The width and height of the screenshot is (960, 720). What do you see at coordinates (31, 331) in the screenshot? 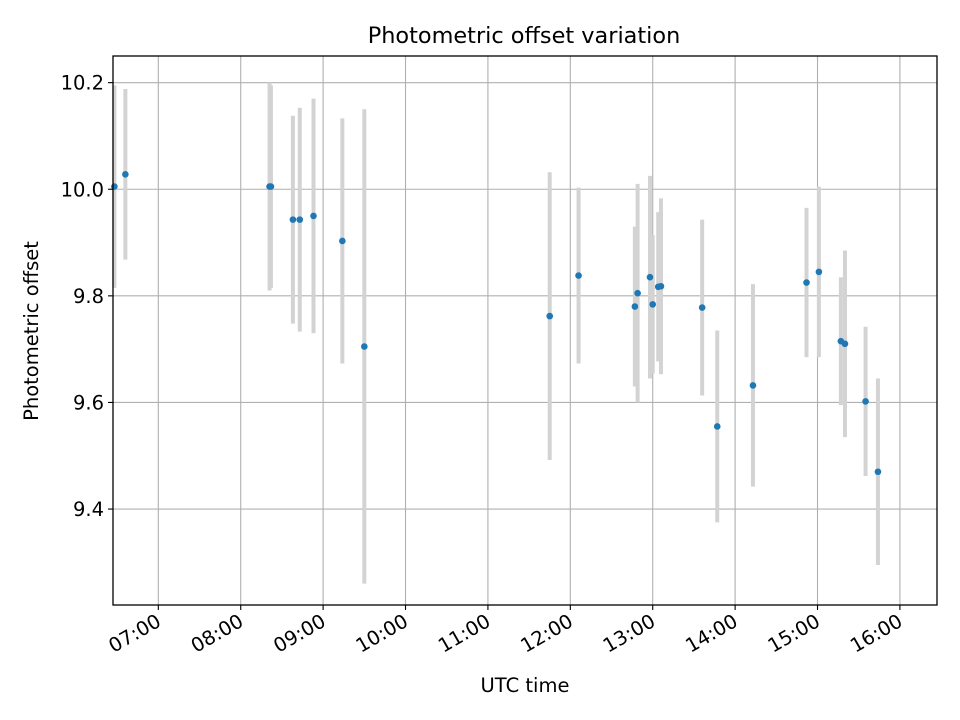
I see `y-axis-label: Photometric offset` at bounding box center [31, 331].